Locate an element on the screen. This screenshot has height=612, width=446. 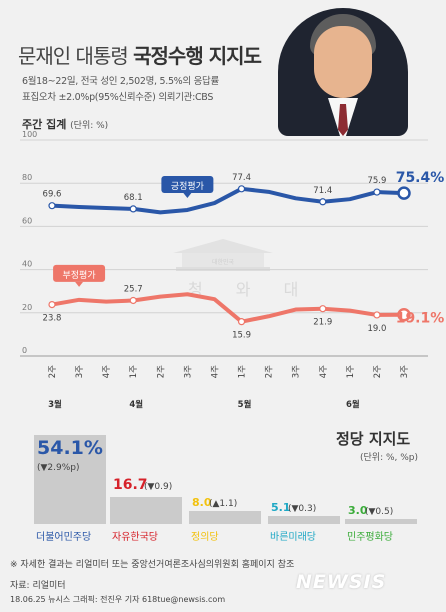
party-change-label: (▼2.9%p) is located at coordinates (58, 468).